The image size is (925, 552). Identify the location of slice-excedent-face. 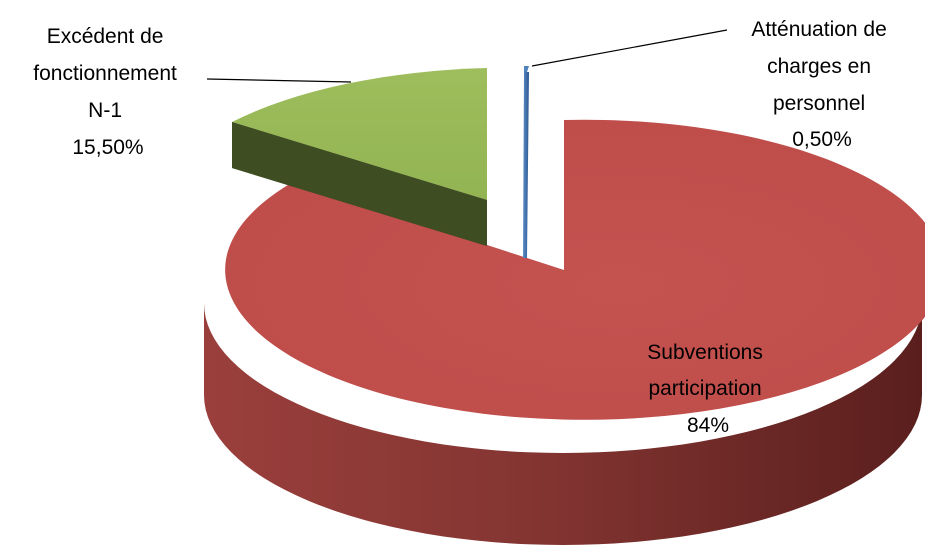
(359, 184).